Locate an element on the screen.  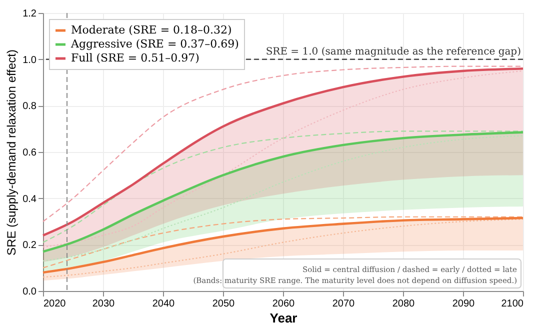
x-tick-label: 2020 is located at coordinates (55, 304).